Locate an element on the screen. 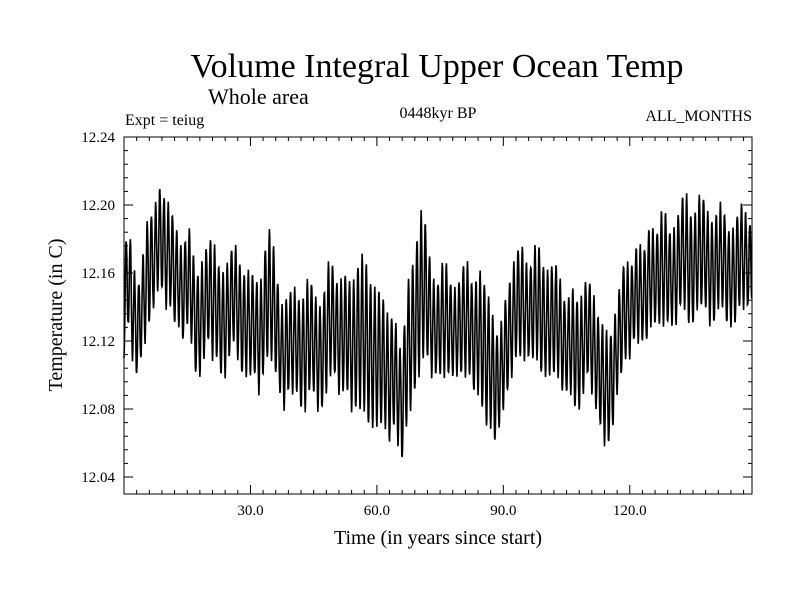 The height and width of the screenshot is (600, 800). y-tick-label: 12.24 is located at coordinates (98, 138).